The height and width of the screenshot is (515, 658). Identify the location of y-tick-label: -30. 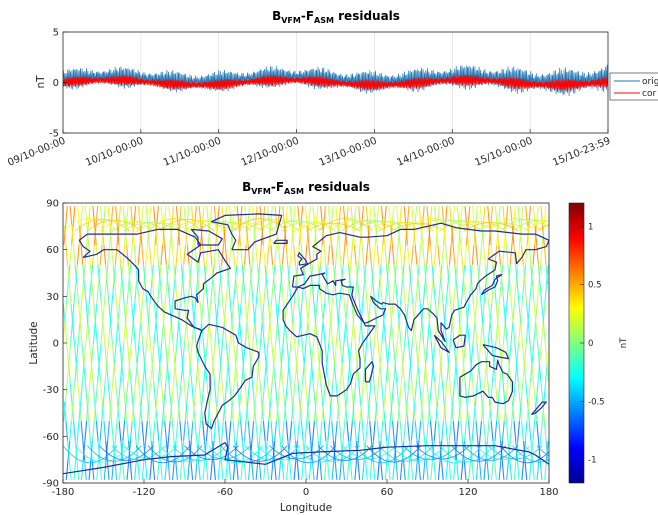
(51, 390).